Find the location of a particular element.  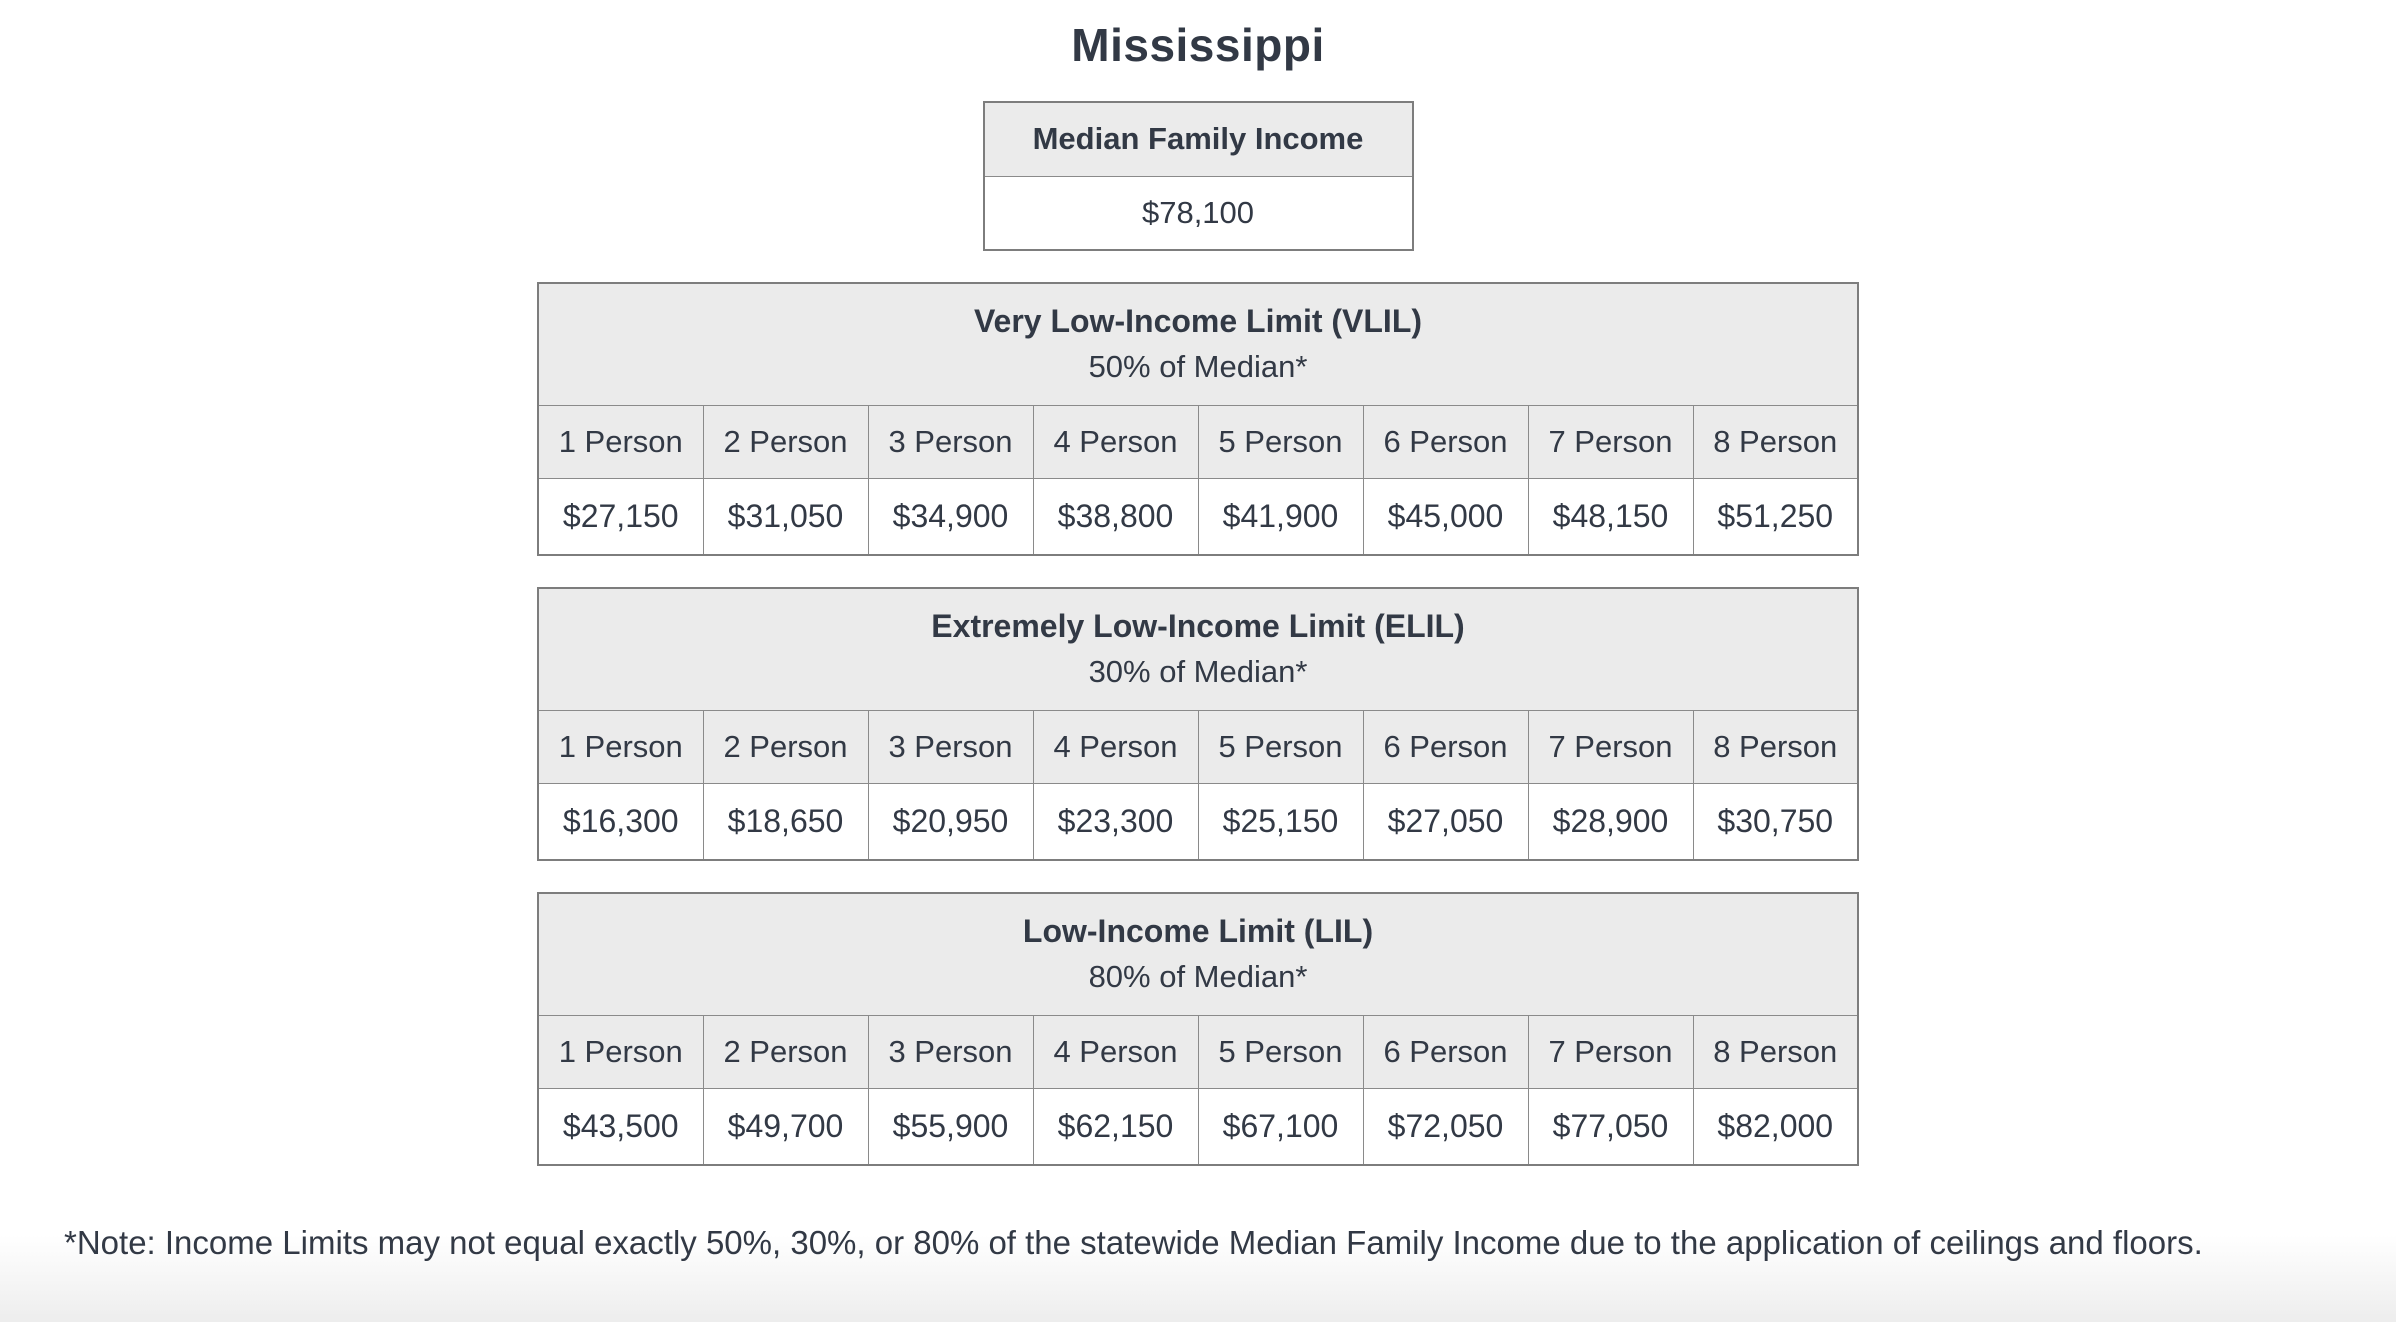

vlil-value-4: $38,800 is located at coordinates (1115, 516).